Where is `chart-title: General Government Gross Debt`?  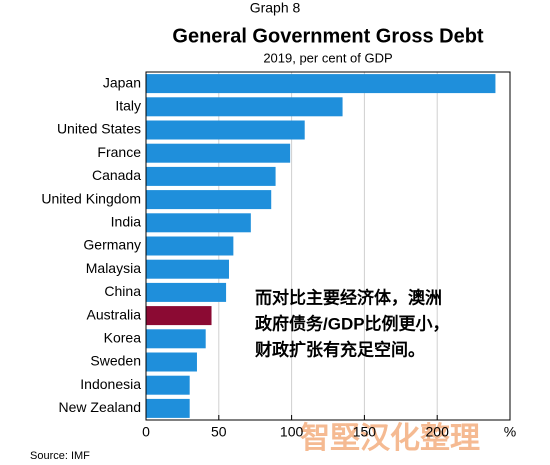
chart-title: General Government Gross Debt is located at coordinates (328, 36).